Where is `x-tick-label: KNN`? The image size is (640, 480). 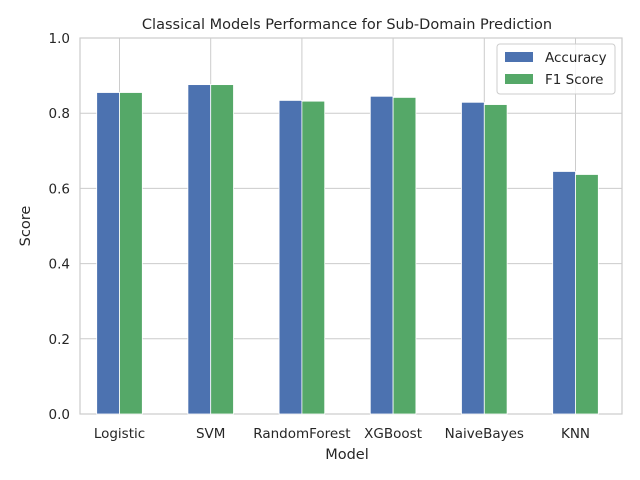
x-tick-label: KNN is located at coordinates (575, 434).